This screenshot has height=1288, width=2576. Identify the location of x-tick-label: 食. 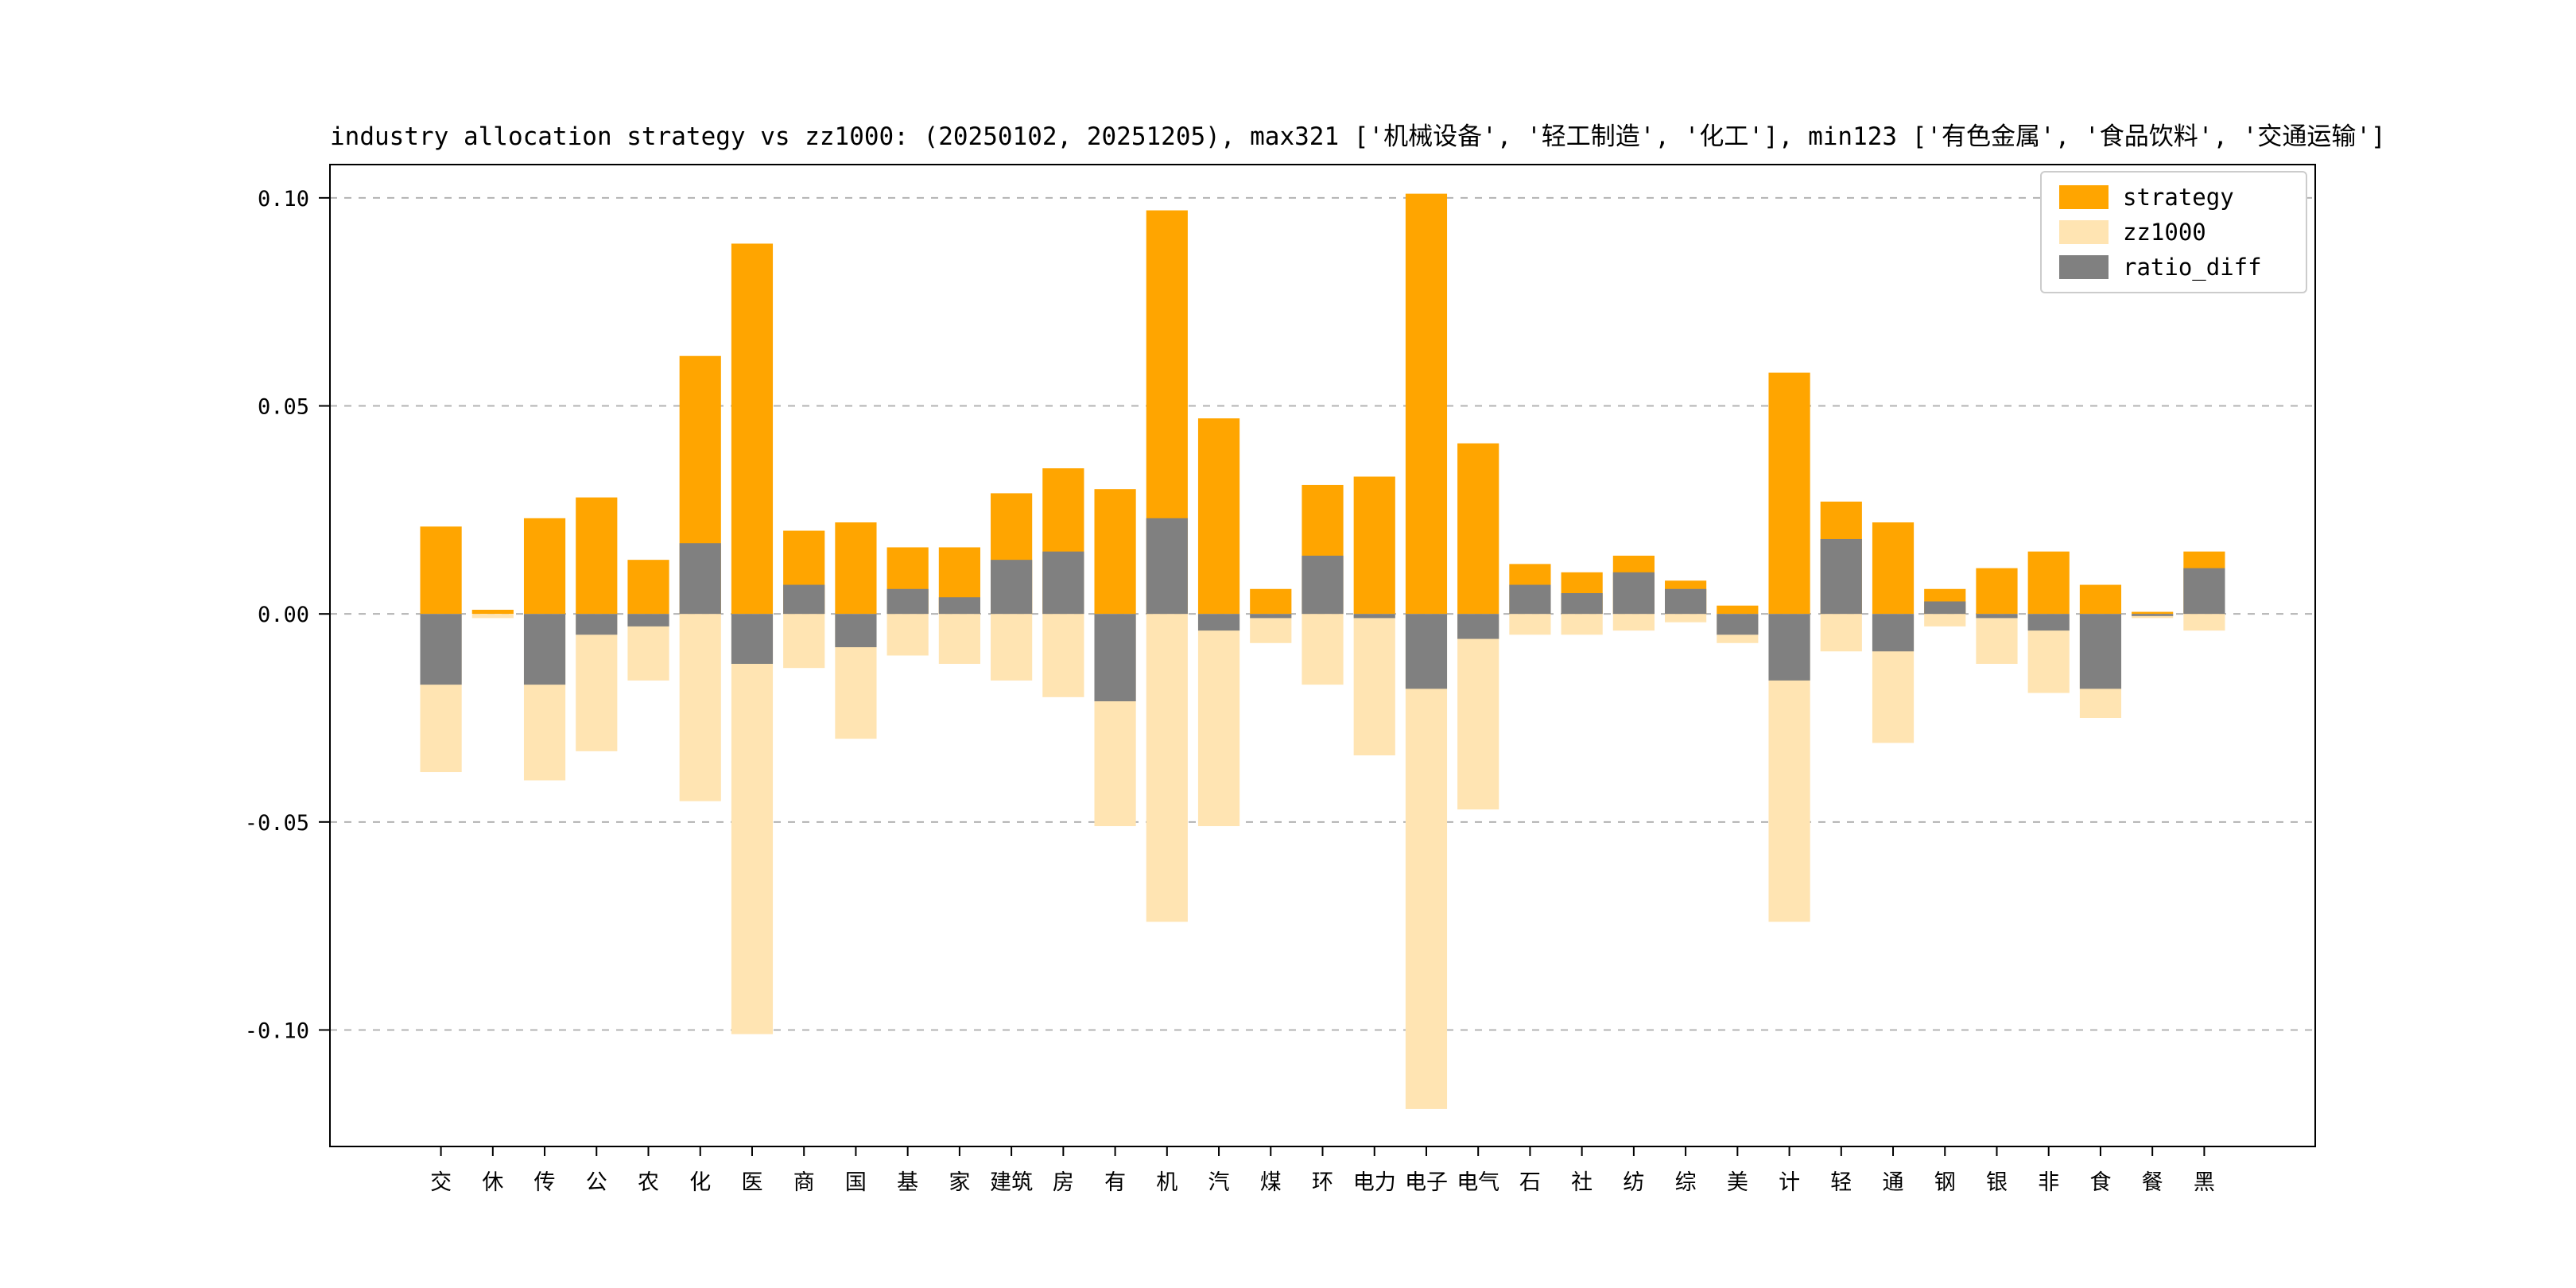
(2100, 1182).